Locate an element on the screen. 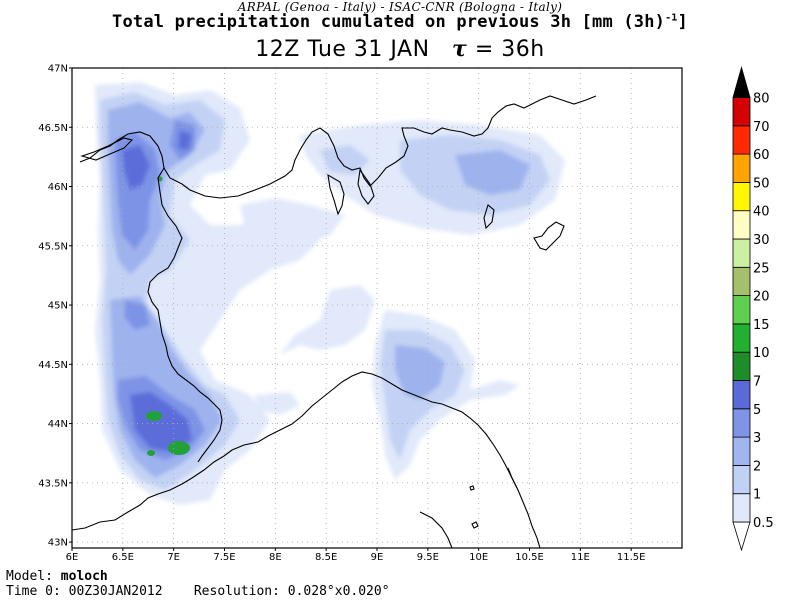  lon-tick-label: 10.5E is located at coordinates (529, 557).